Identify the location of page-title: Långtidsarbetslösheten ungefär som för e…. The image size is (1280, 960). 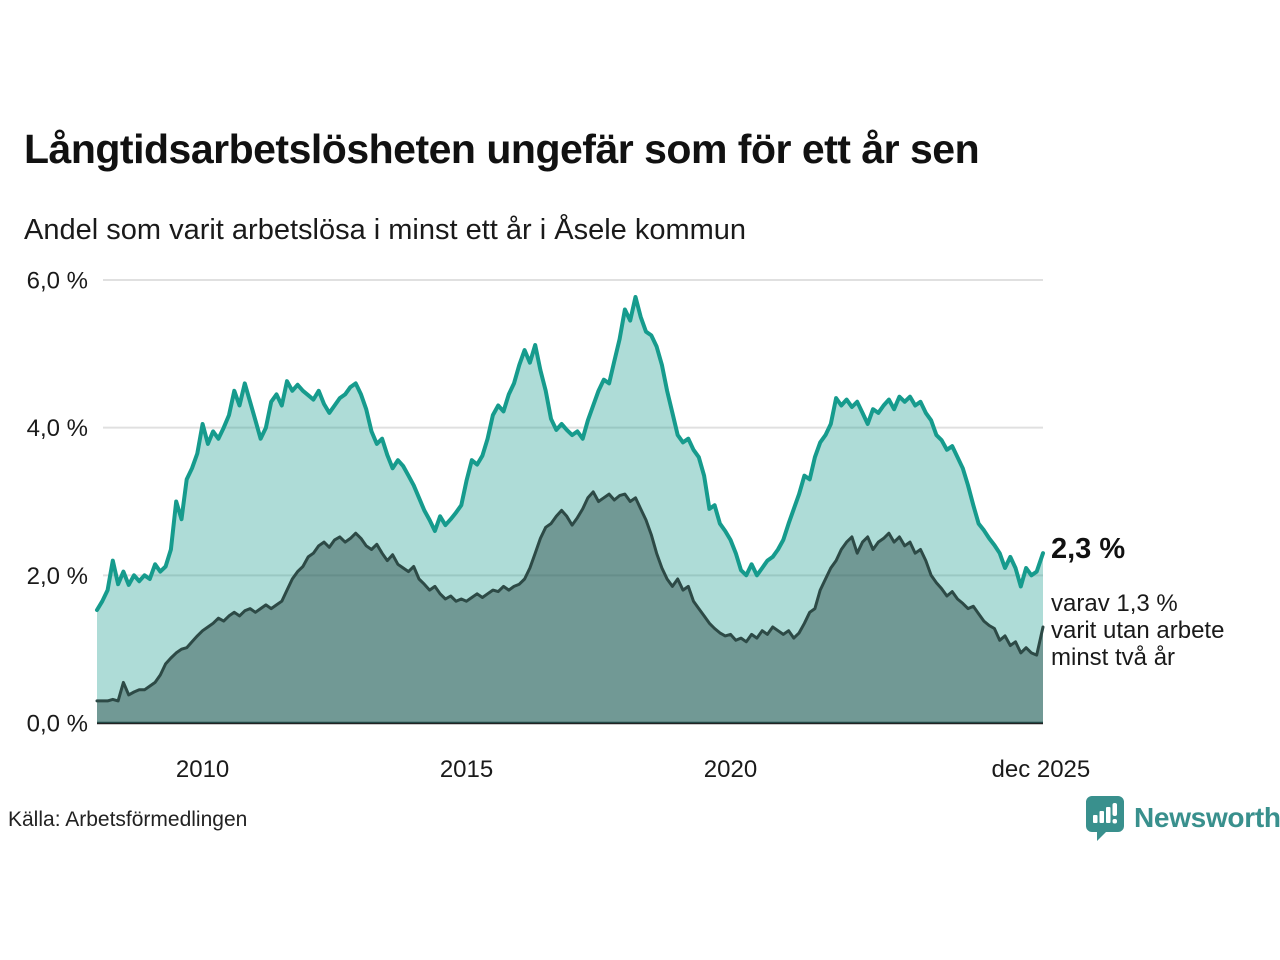
(502, 149).